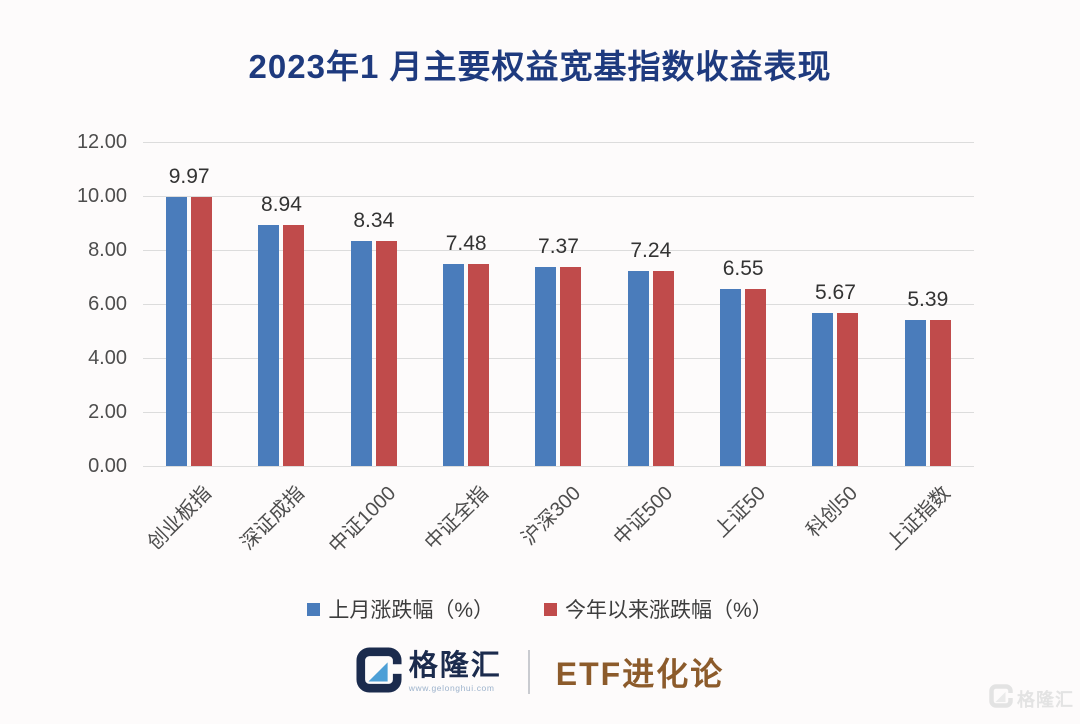  I want to click on y-axis-tick-label: 6.00, so click(107, 304).